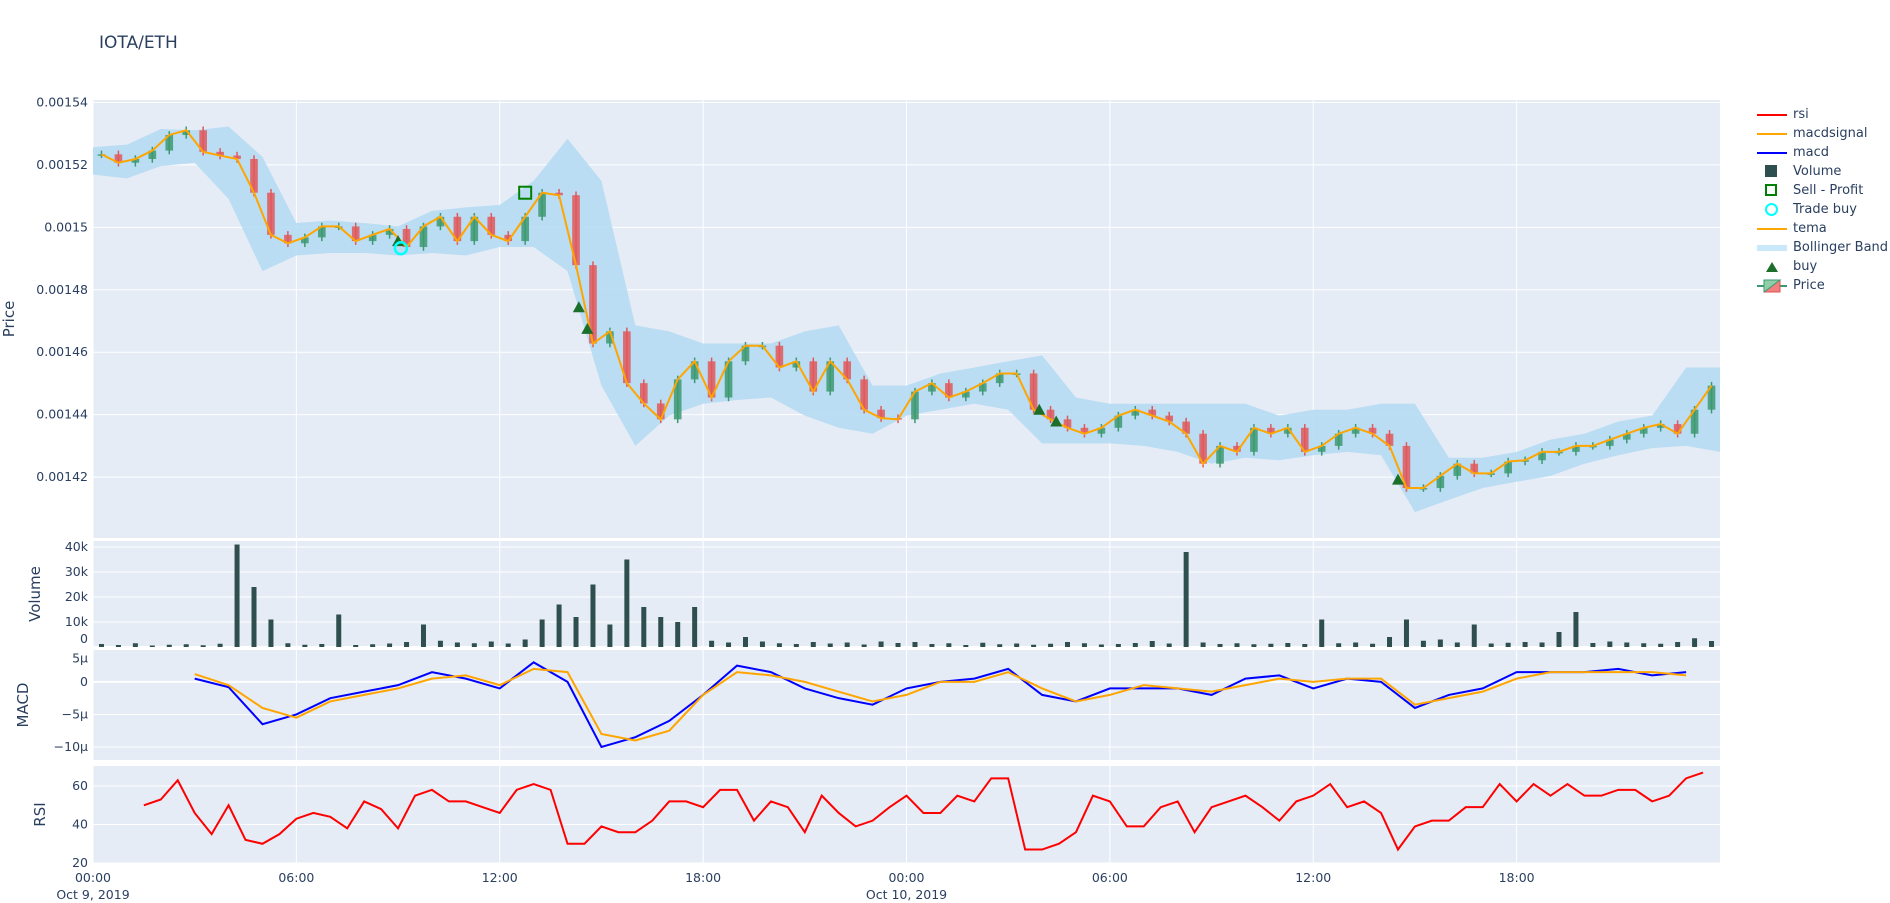 This screenshot has width=1890, height=903. Describe the element at coordinates (77, 571) in the screenshot. I see `y-tick-label: 30k` at that location.